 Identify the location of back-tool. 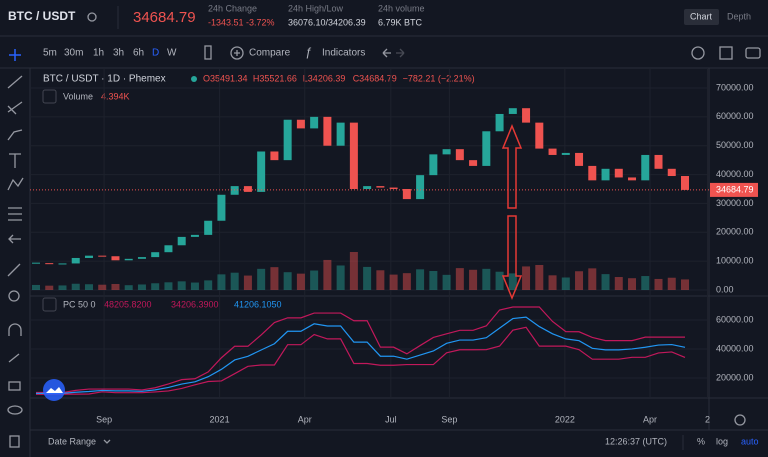
(14, 239).